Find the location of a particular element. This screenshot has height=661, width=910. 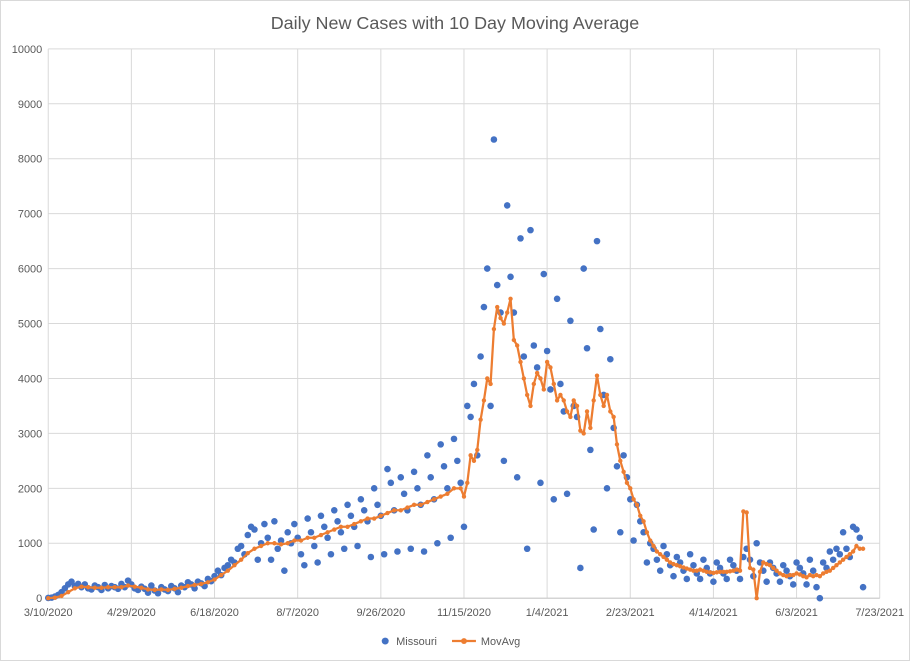

x-tick-label: 4/29/2020 is located at coordinates (131, 613).